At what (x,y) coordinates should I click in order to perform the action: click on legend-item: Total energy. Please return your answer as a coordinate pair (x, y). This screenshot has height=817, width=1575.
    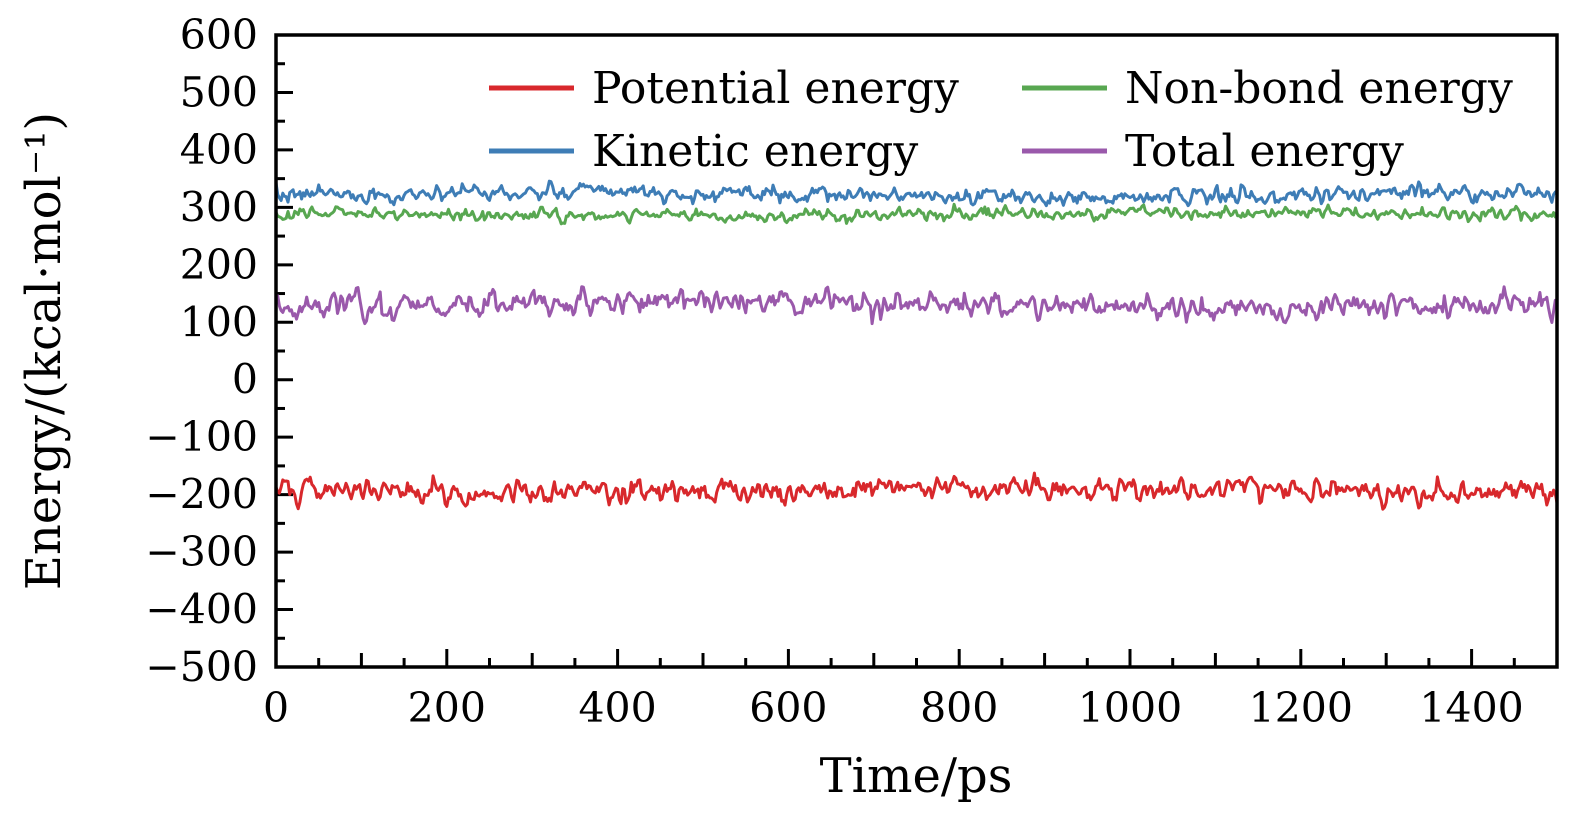
    Looking at the image, I should click on (1213, 151).